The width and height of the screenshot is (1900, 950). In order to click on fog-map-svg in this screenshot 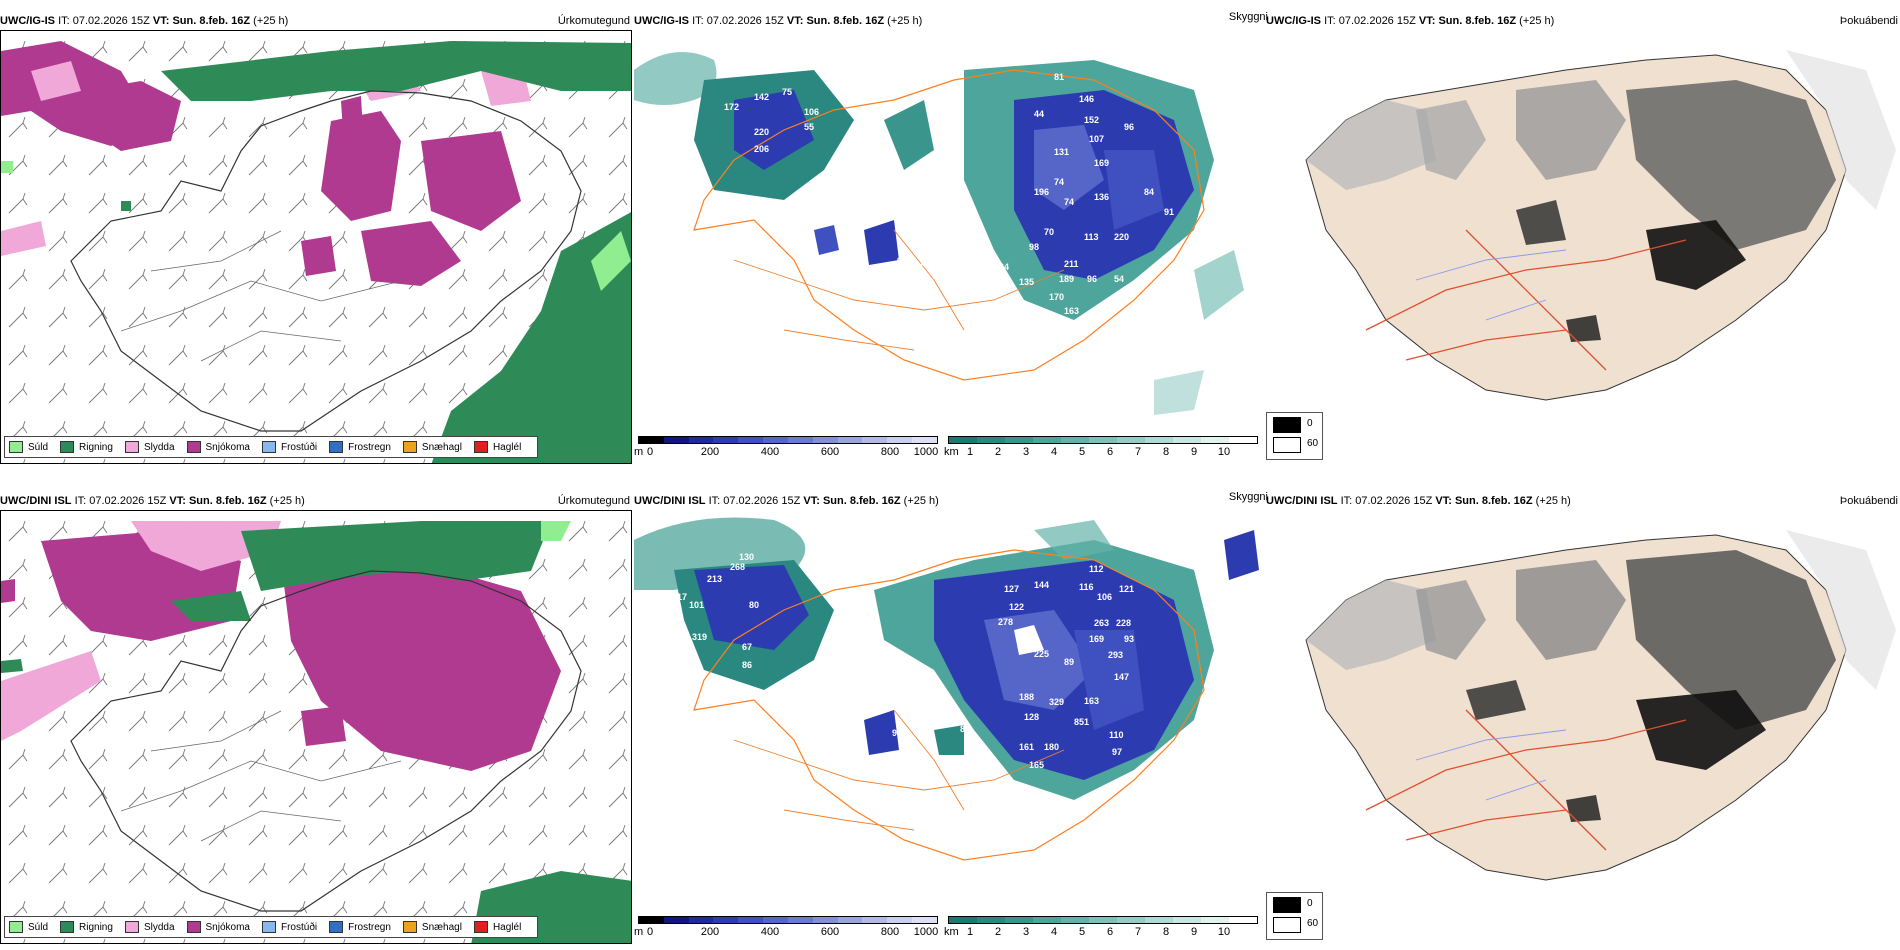, I will do `click(1600, 225)`.